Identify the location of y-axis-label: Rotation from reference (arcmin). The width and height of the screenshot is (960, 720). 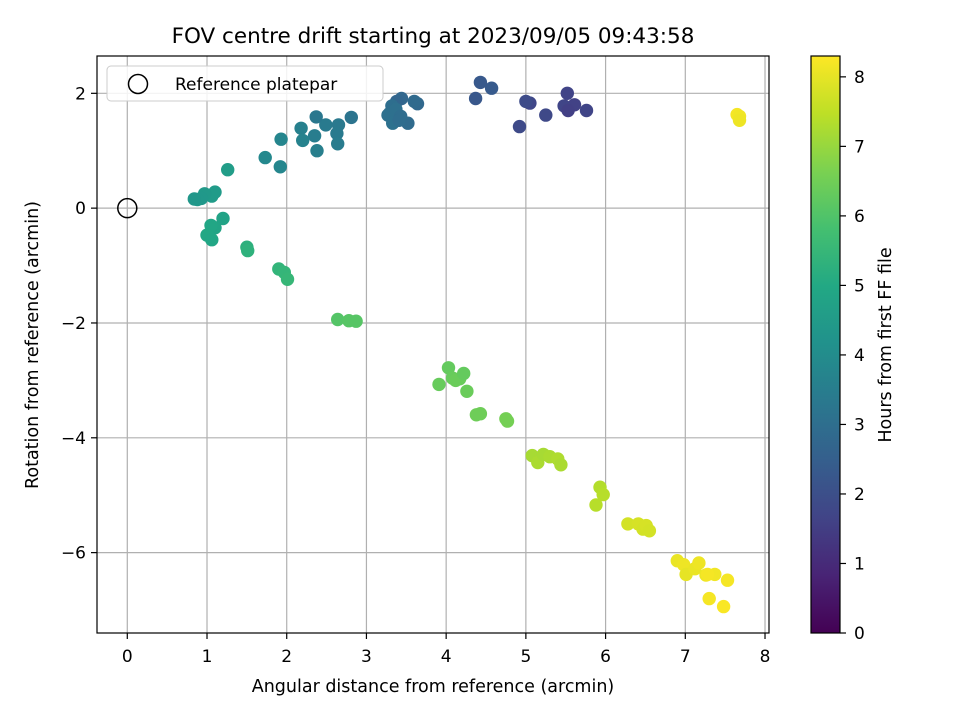
(33, 345).